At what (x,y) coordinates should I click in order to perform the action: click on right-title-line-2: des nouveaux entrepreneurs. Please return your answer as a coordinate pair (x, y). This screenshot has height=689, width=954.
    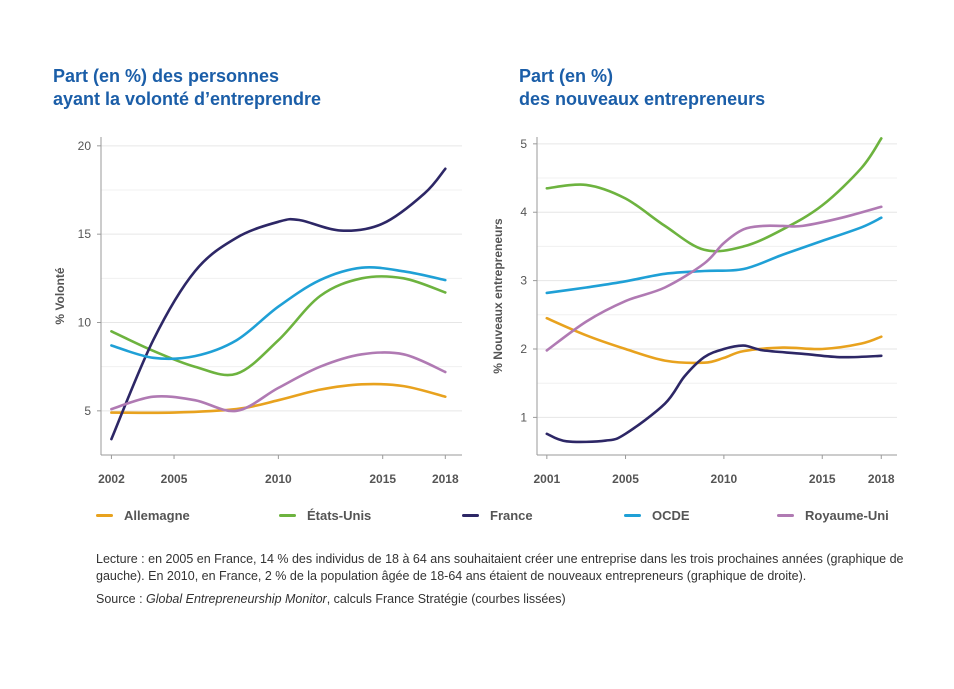
    Looking at the image, I should click on (642, 99).